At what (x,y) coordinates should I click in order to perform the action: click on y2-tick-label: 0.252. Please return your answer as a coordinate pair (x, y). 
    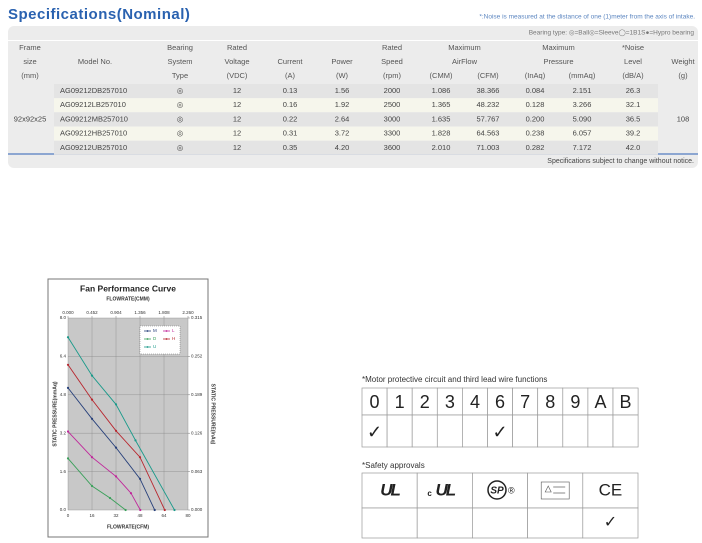
    Looking at the image, I should click on (197, 356).